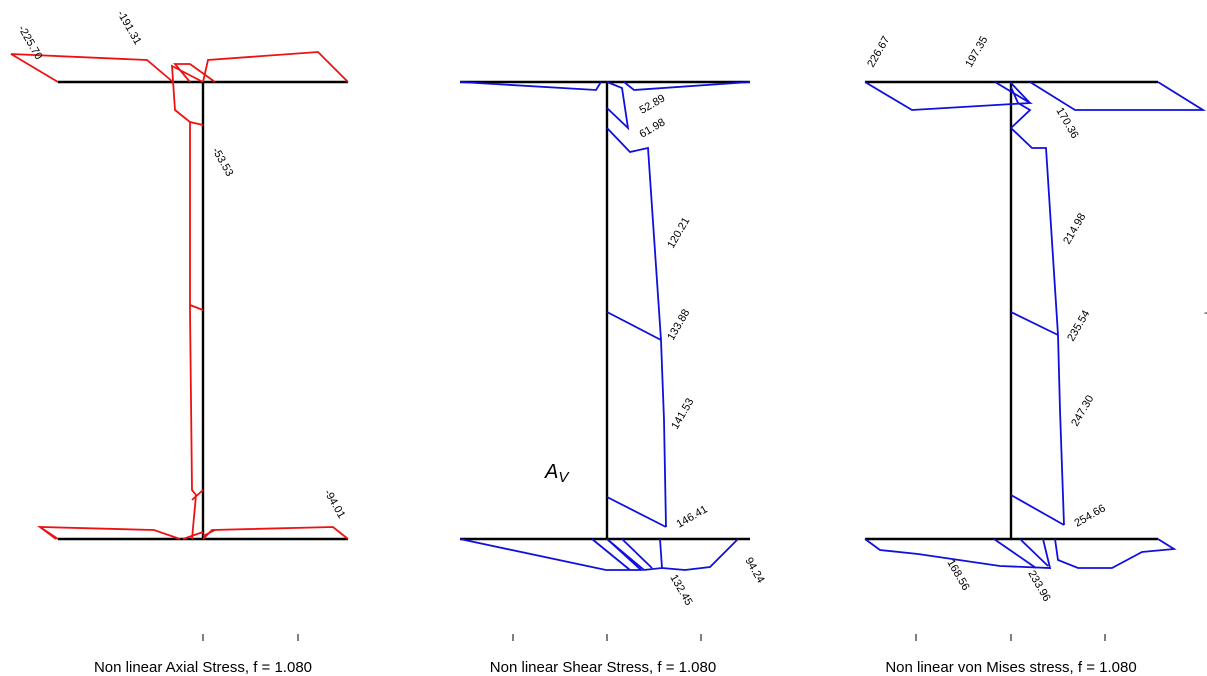 The width and height of the screenshot is (1207, 676). Describe the element at coordinates (1082, 410) in the screenshot. I see `von-mises-label-5: 247.30` at that location.